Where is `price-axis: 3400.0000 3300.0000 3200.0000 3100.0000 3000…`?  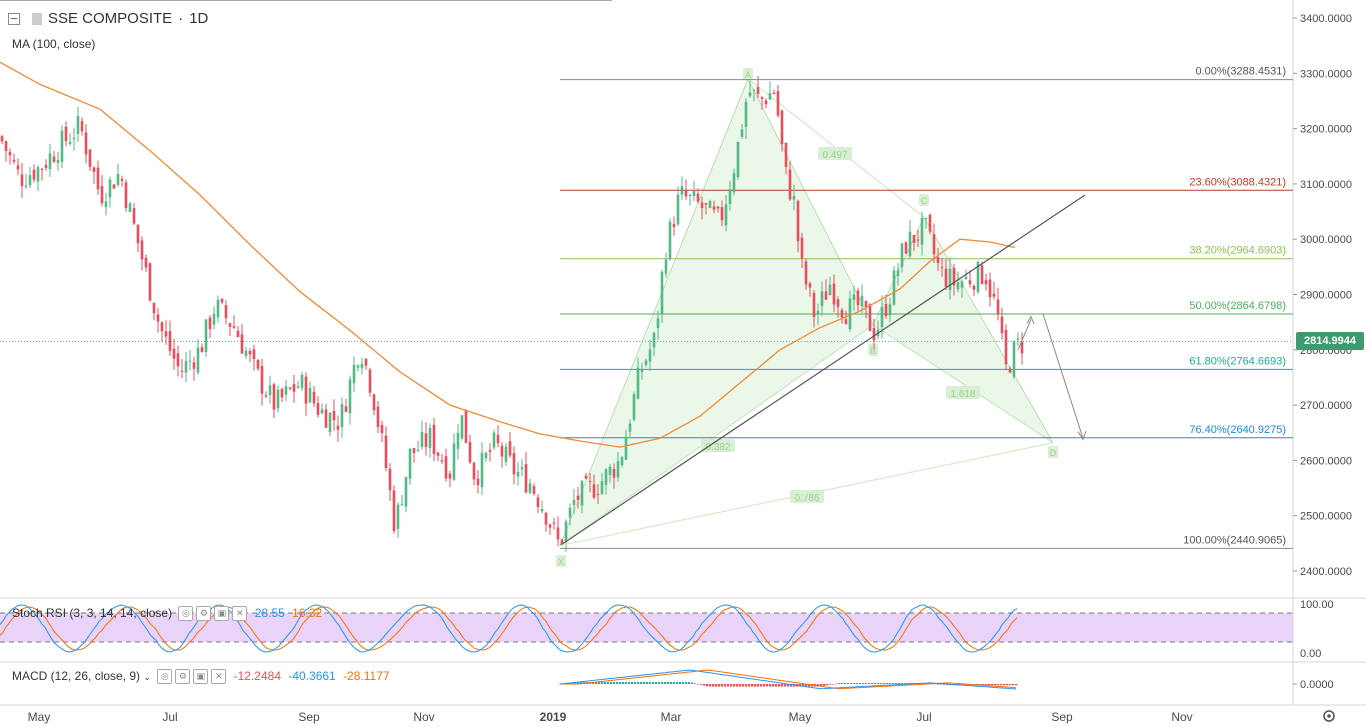
price-axis: 3400.0000 3300.0000 3200.0000 3100.0000 3000… is located at coordinates (1322, 295).